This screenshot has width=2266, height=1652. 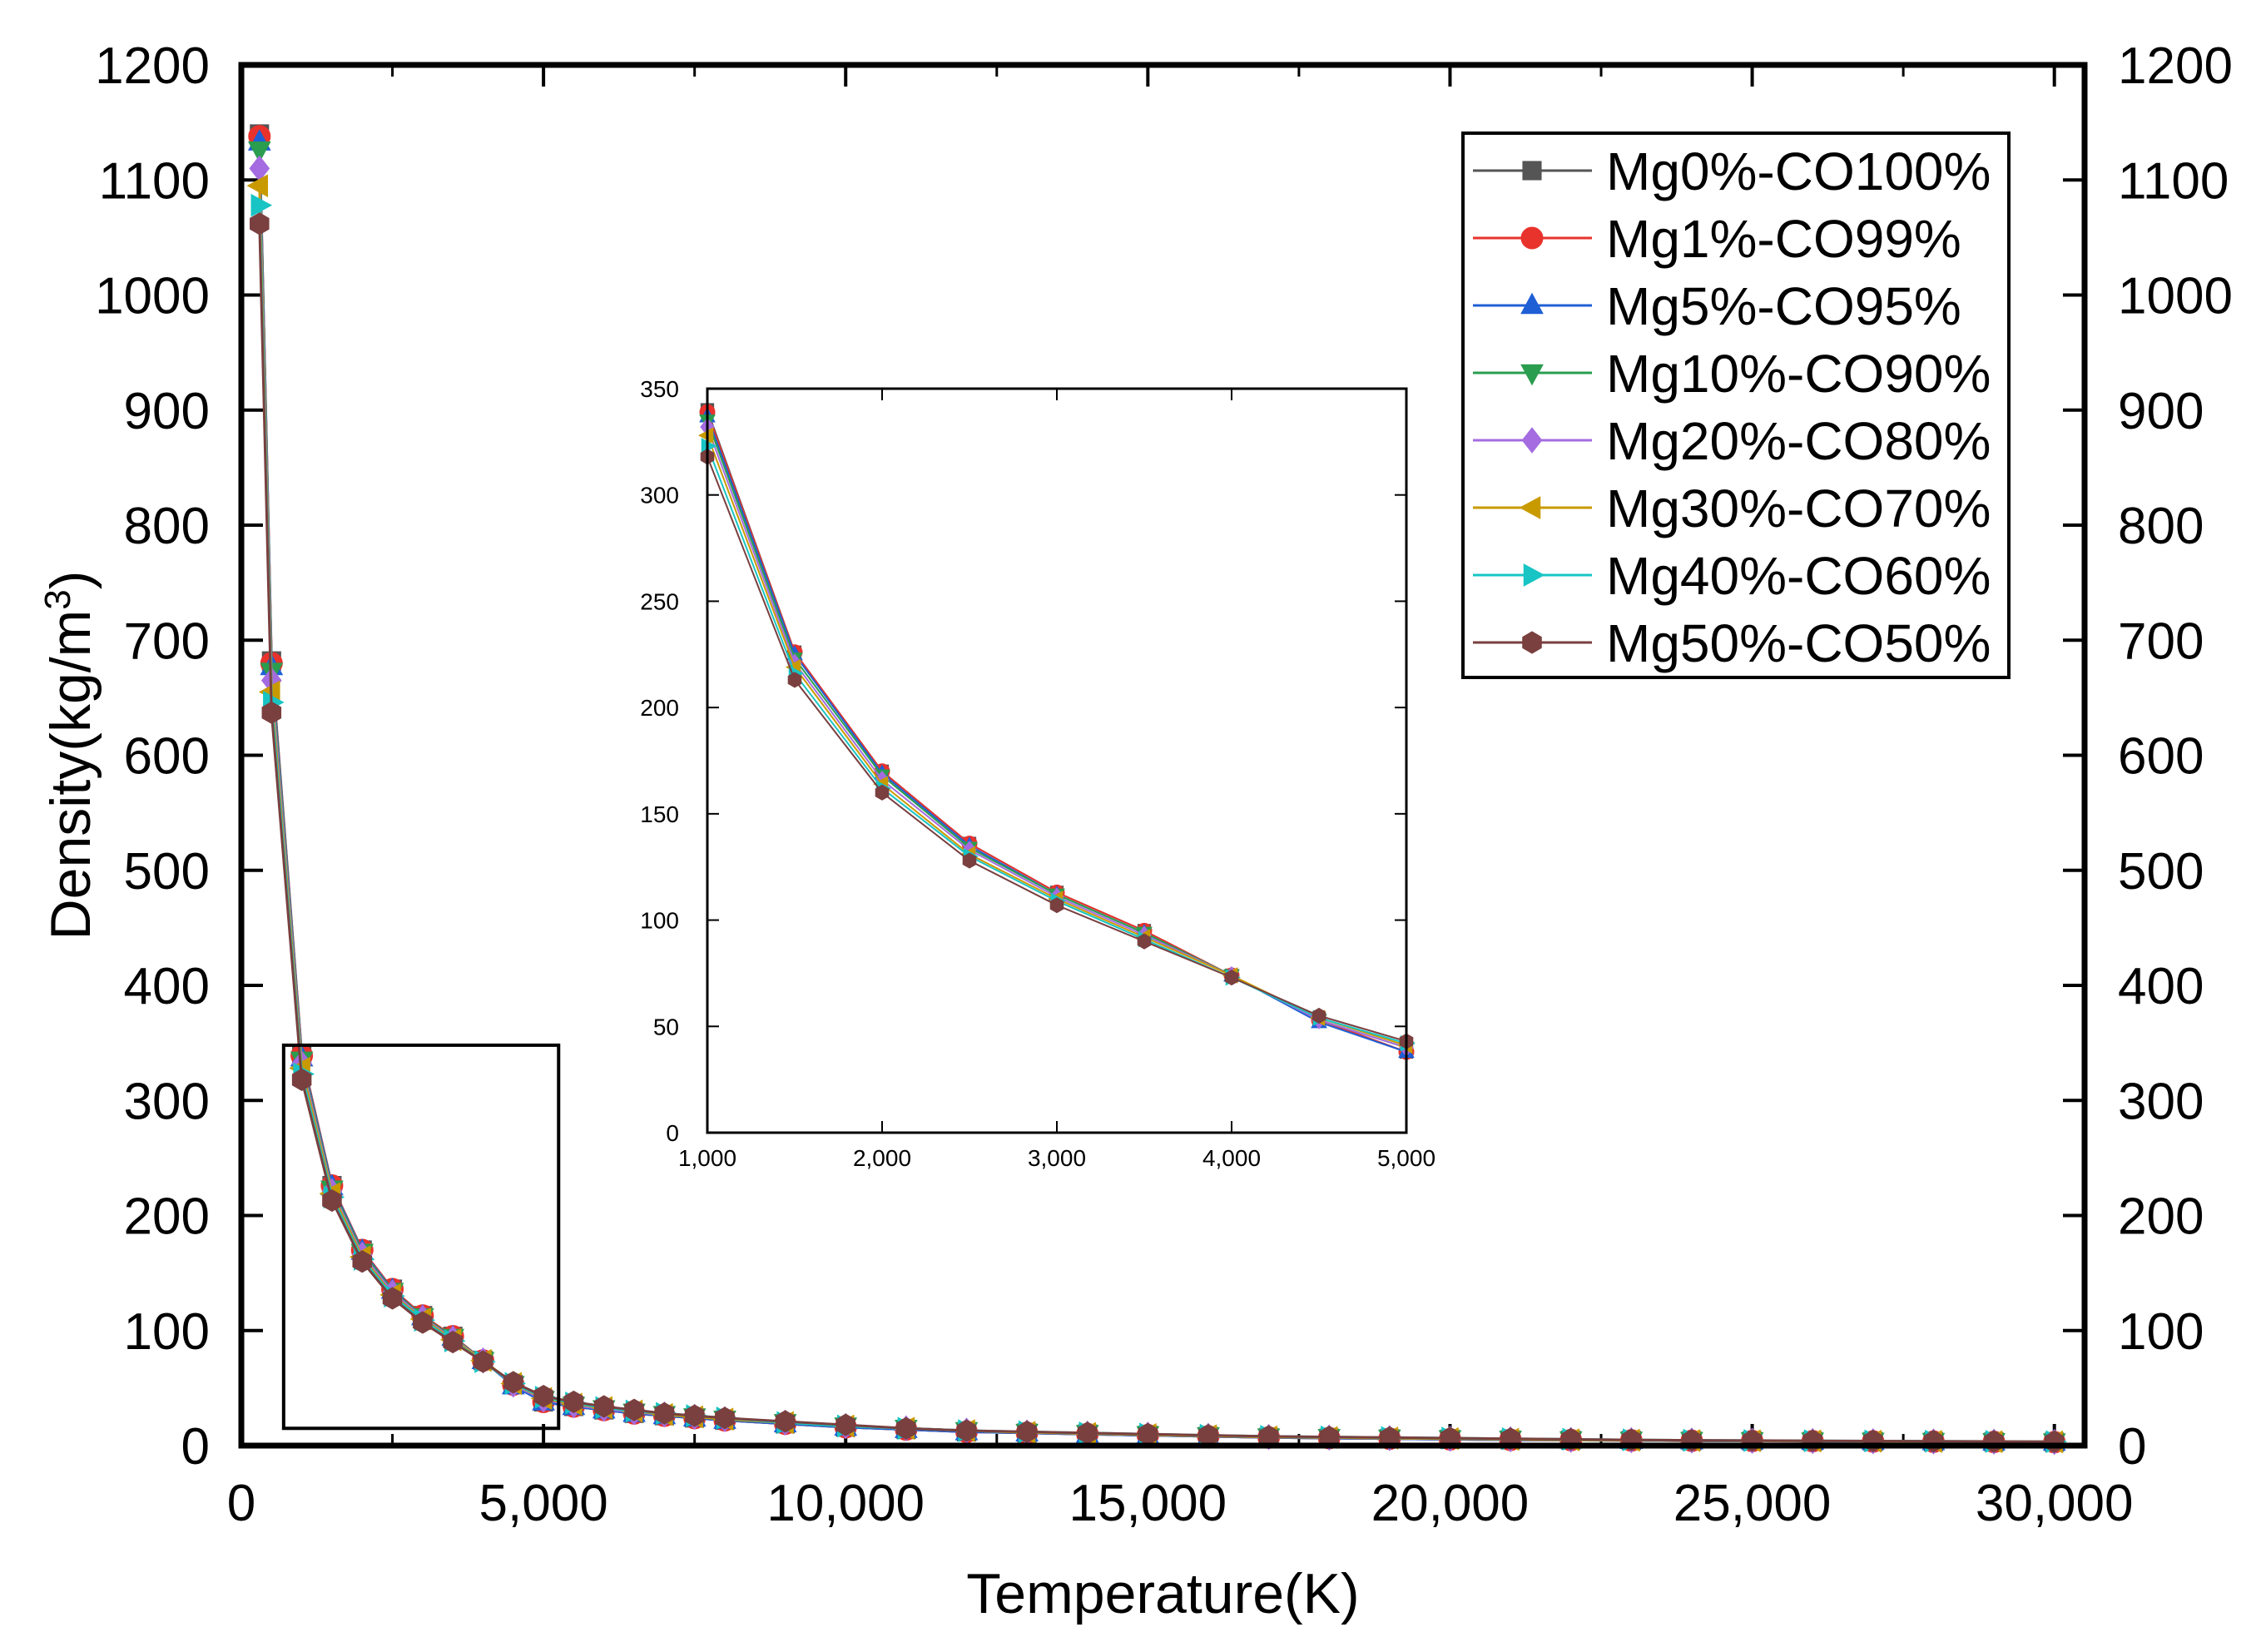 I want to click on y-tick-label-left: 0, so click(x=195, y=1447).